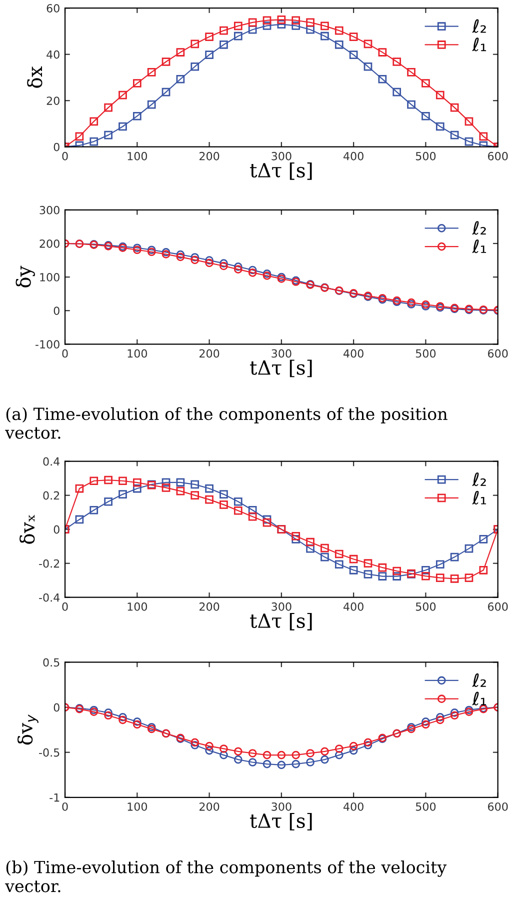 This screenshot has height=901, width=508. I want to click on x-tick-label: 400, so click(354, 156).